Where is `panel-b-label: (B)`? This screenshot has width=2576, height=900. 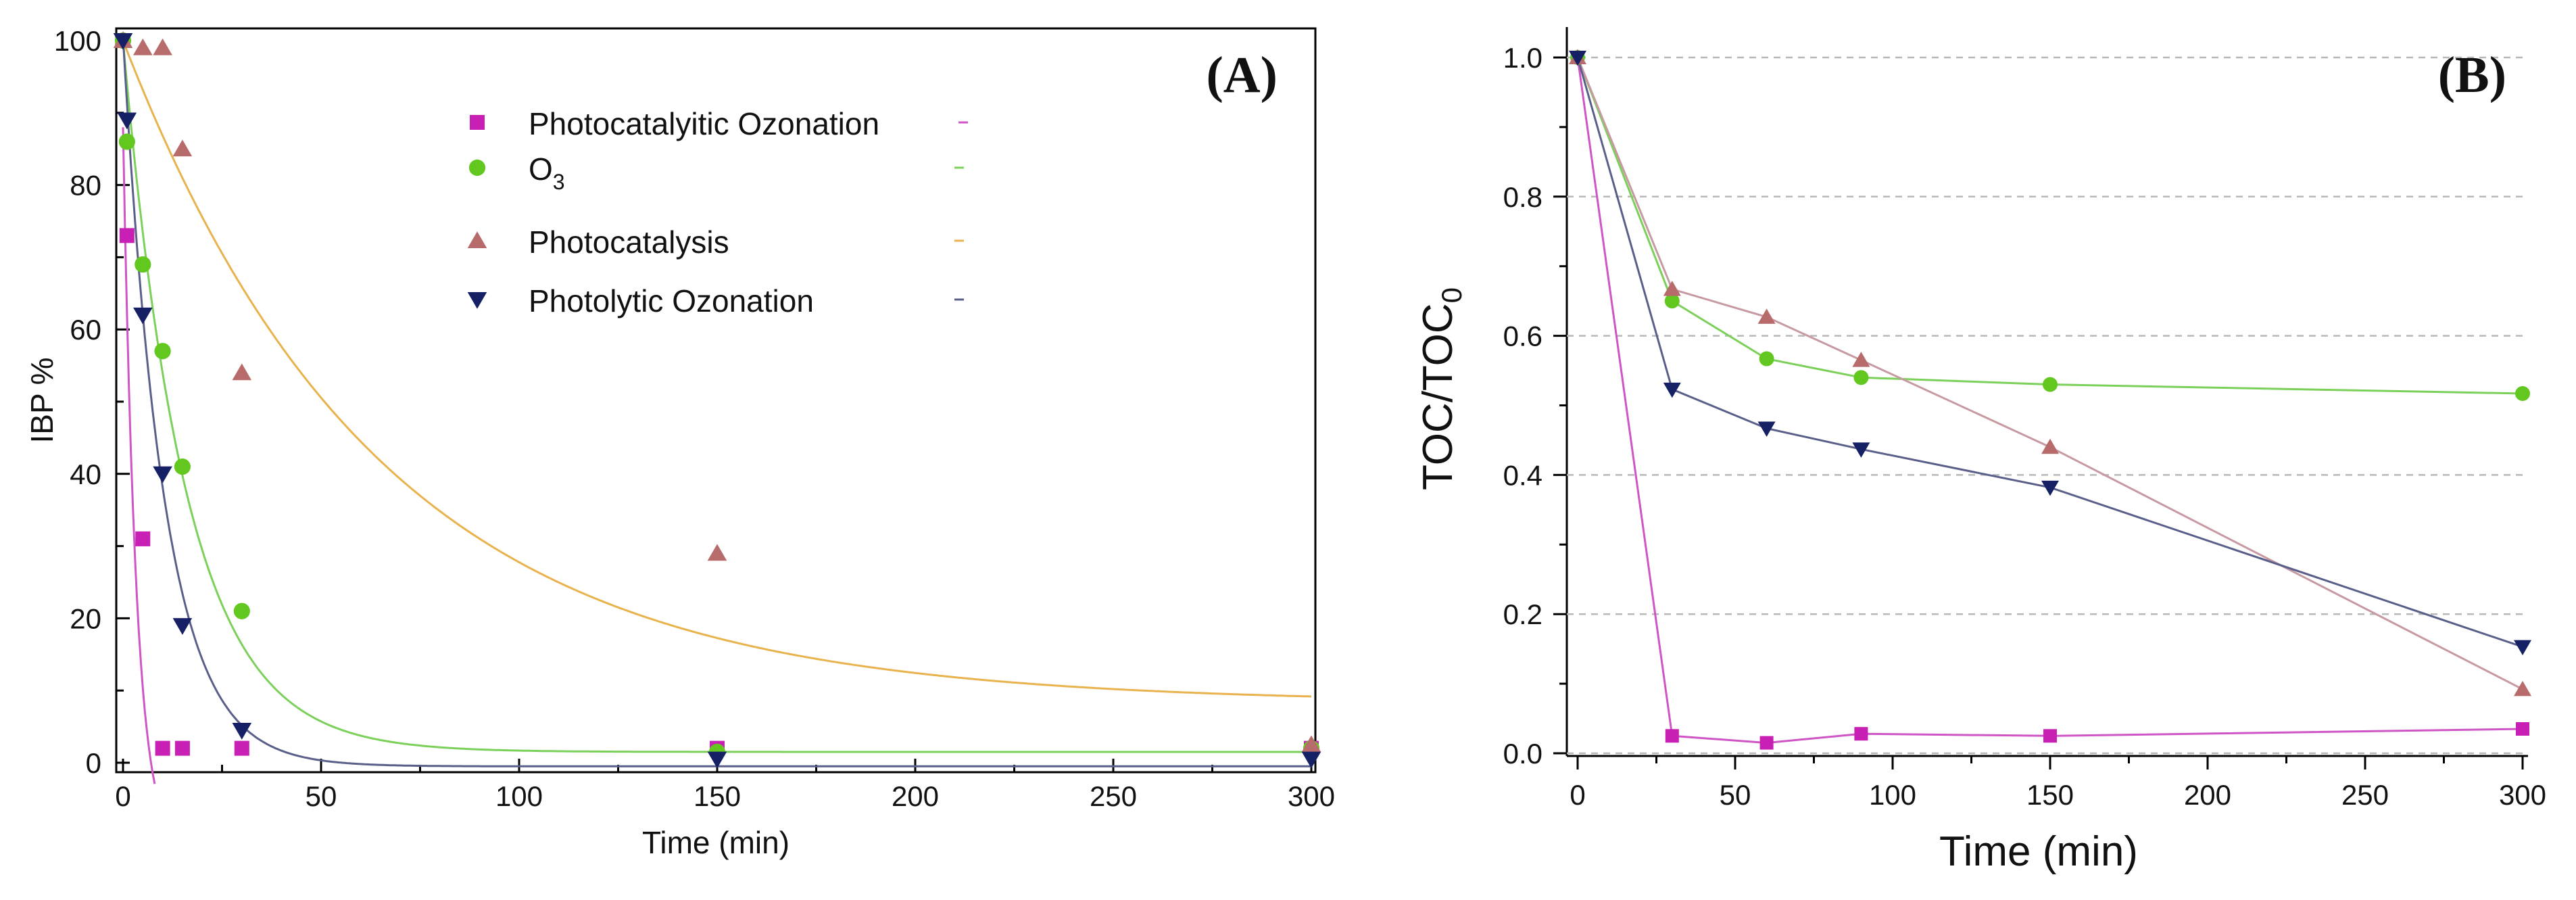 panel-b-label: (B) is located at coordinates (2472, 75).